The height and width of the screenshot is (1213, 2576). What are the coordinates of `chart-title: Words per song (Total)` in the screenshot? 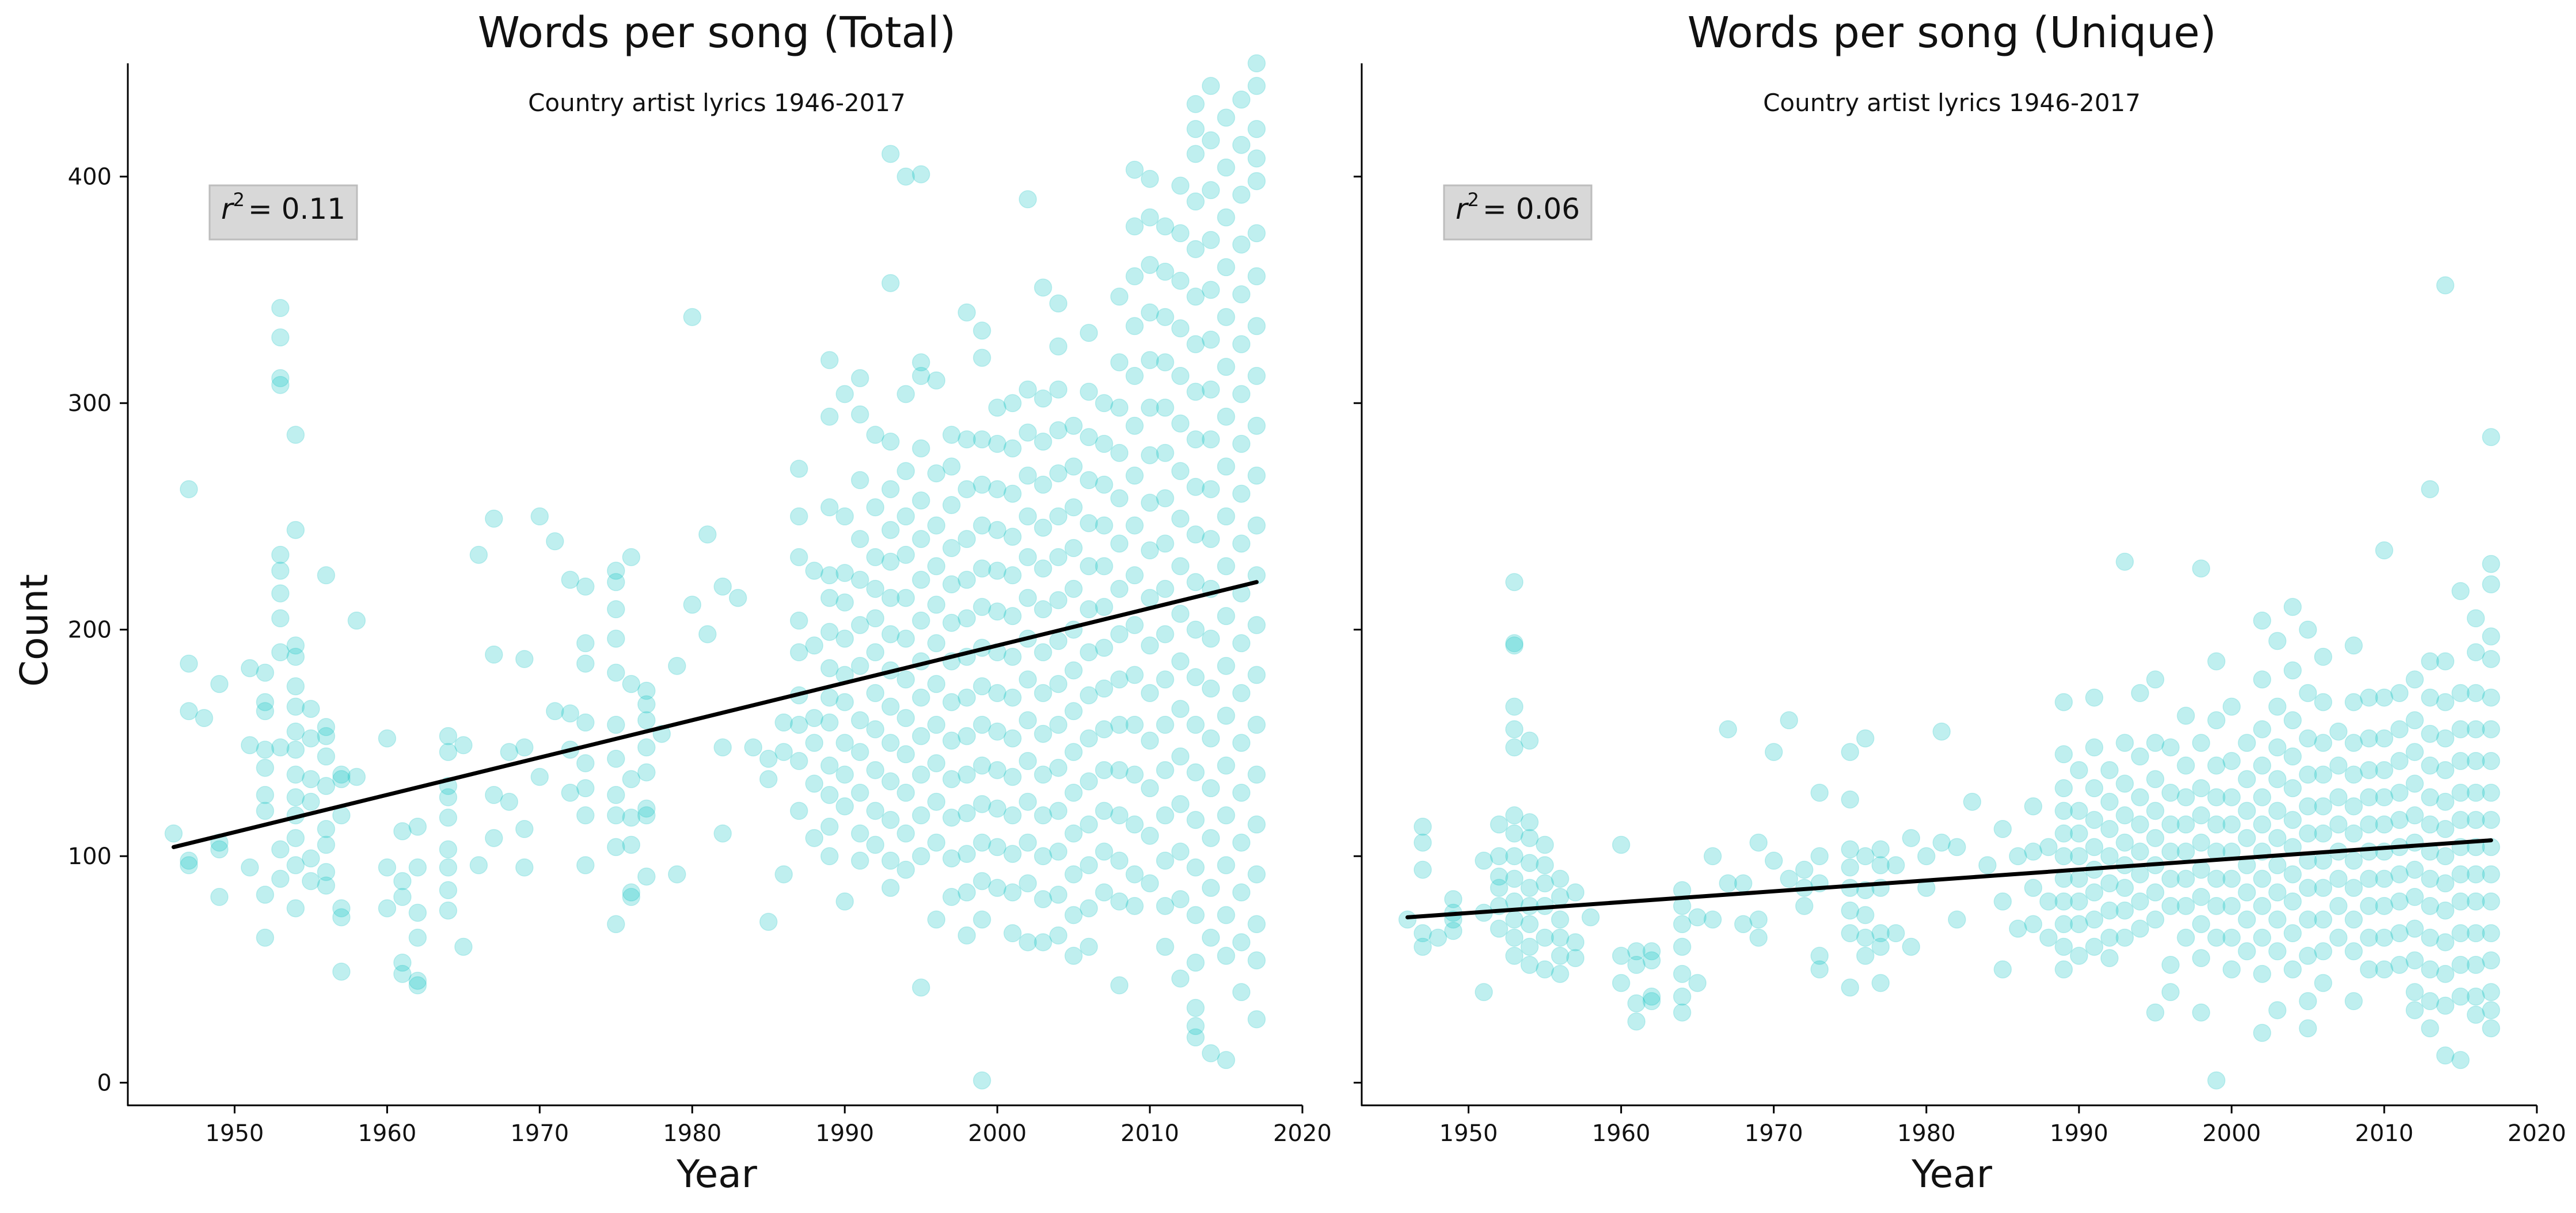 It's located at (717, 33).